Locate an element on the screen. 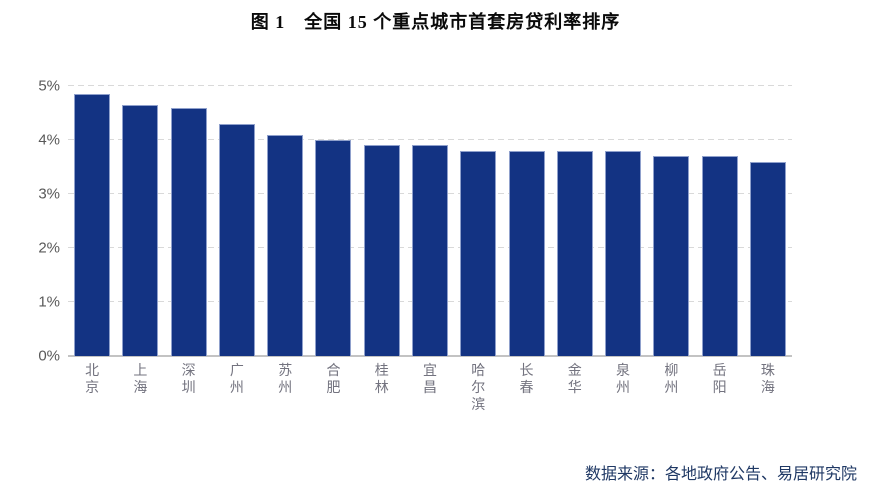 The height and width of the screenshot is (491, 871). bar-苏州 is located at coordinates (285, 245).